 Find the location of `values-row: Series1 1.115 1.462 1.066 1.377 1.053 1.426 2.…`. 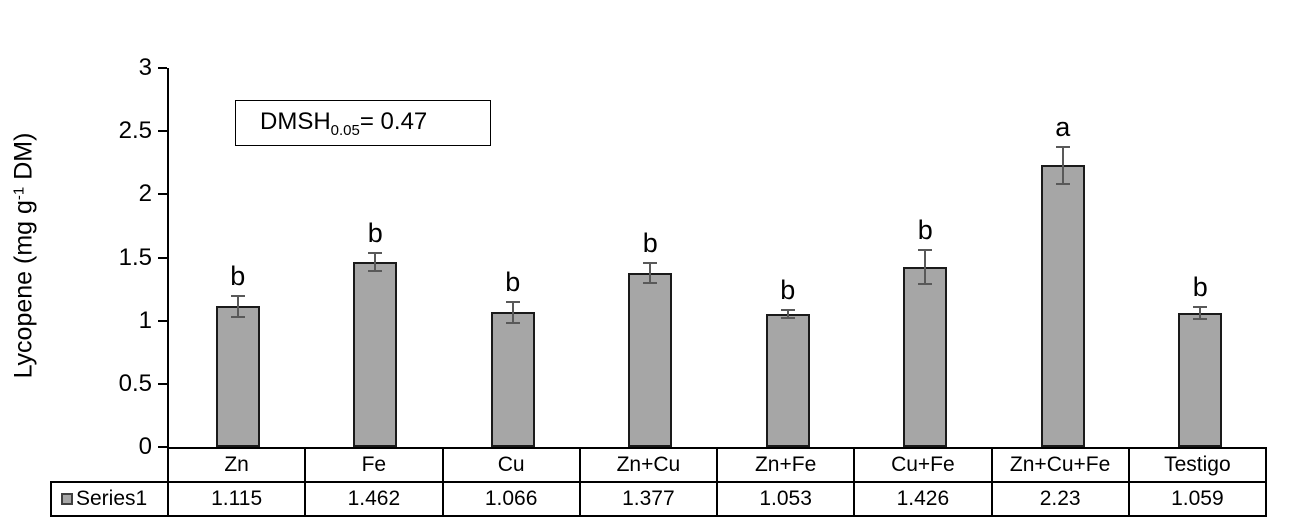

values-row: Series1 1.115 1.462 1.066 1.377 1.053 1.426 2.… is located at coordinates (658, 499).